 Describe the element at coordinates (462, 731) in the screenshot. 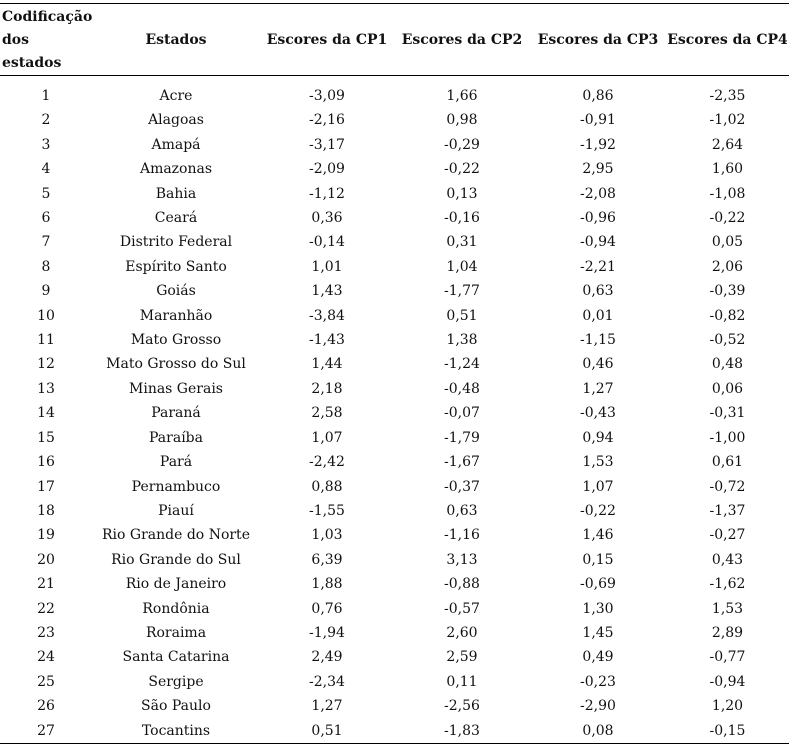

I see `cell-cp2: -1,83` at that location.